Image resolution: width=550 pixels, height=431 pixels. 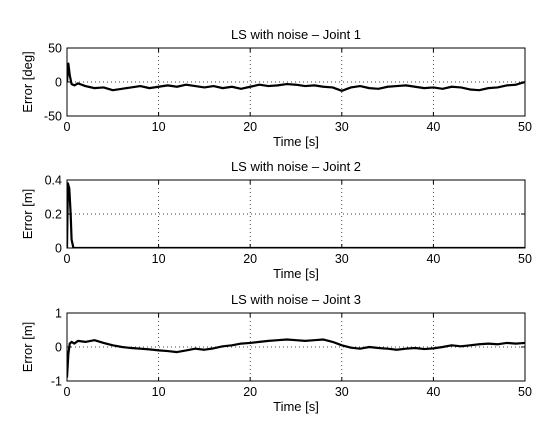 I want to click on y-tick-label: 50, so click(x=55, y=49).